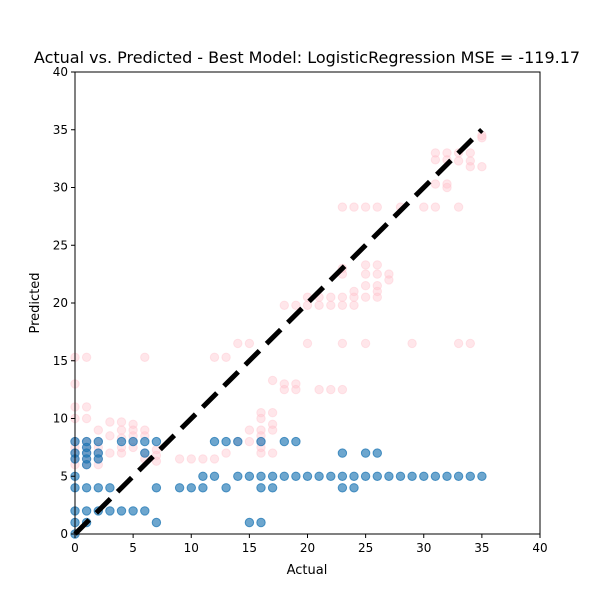 This screenshot has height=600, width=600. Describe the element at coordinates (133, 548) in the screenshot. I see `x-tick-label: 5` at that location.